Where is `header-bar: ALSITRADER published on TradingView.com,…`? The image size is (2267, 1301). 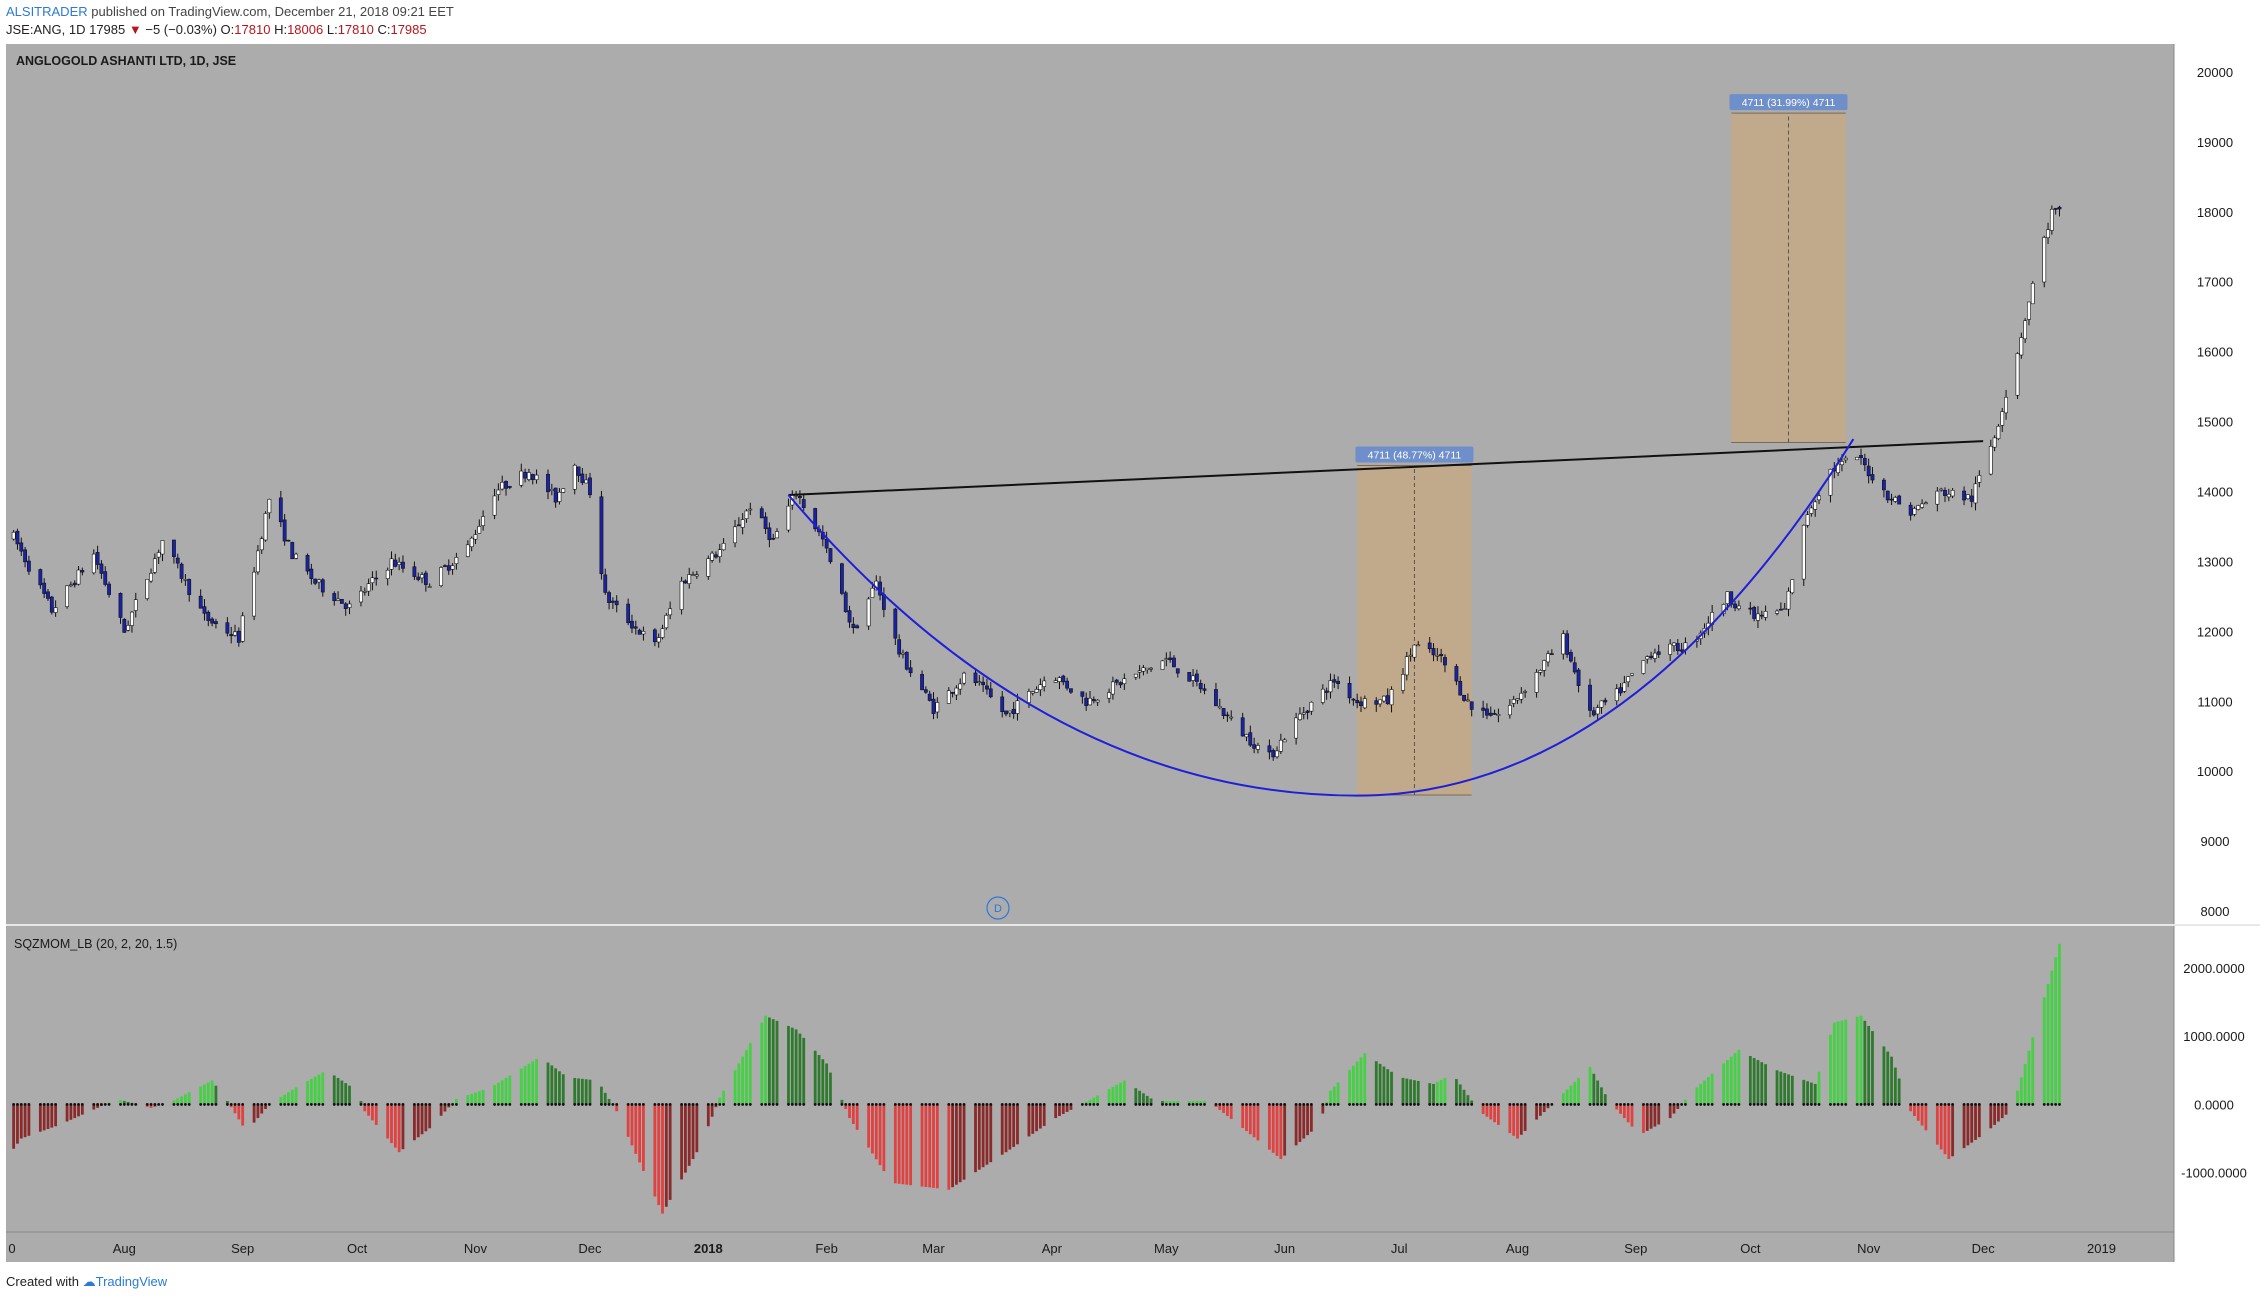 header-bar: ALSITRADER published on TradingView.com,… is located at coordinates (906, 22).